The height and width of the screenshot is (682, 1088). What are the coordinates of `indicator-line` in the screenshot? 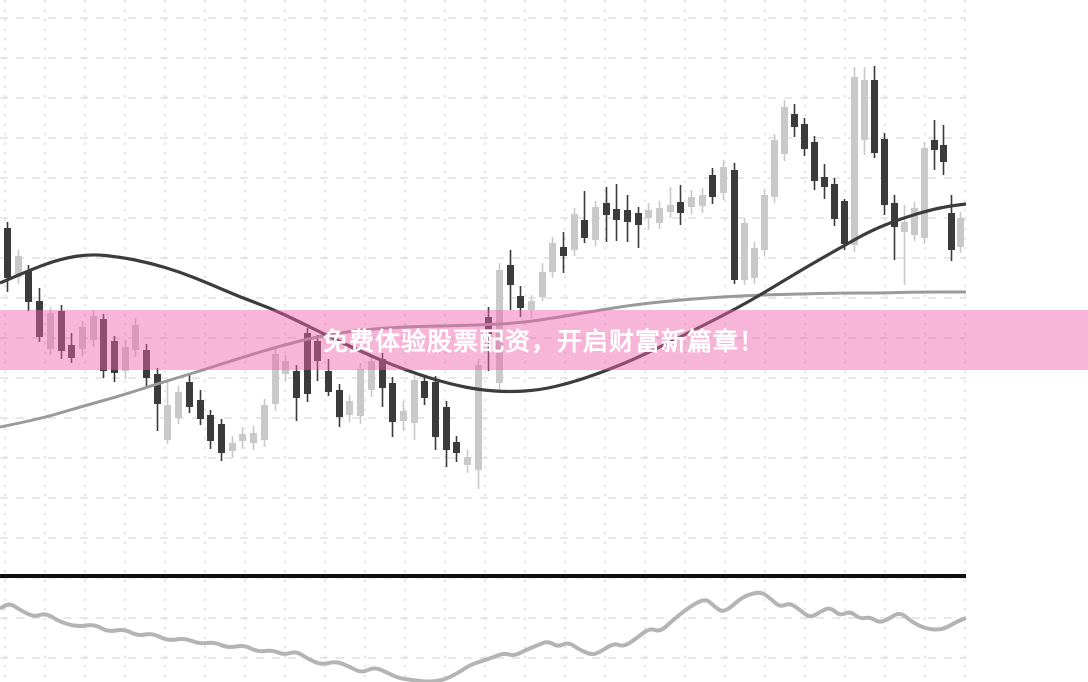 It's located at (483, 636).